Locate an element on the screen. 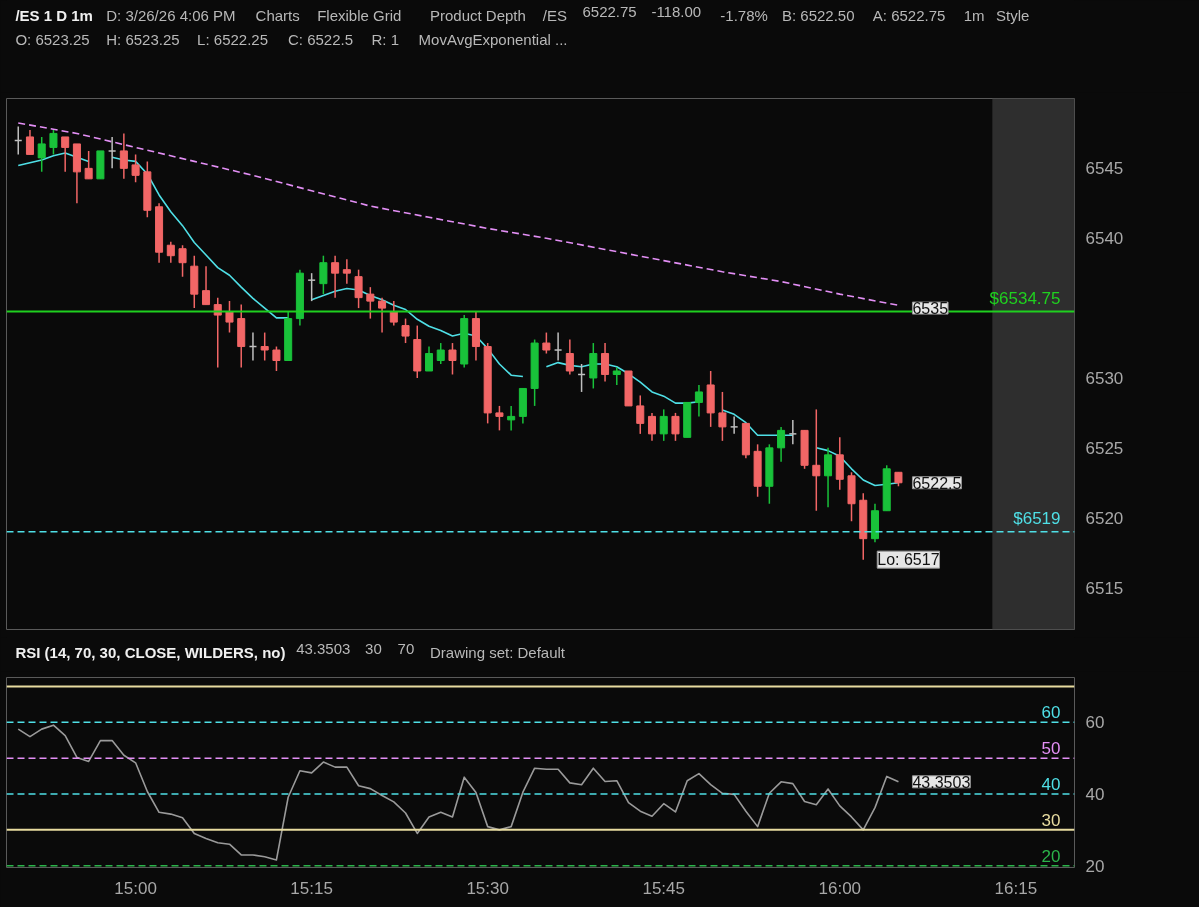 Image resolution: width=1199 pixels, height=907 pixels. text: H: 6523.25 is located at coordinates (143, 39).